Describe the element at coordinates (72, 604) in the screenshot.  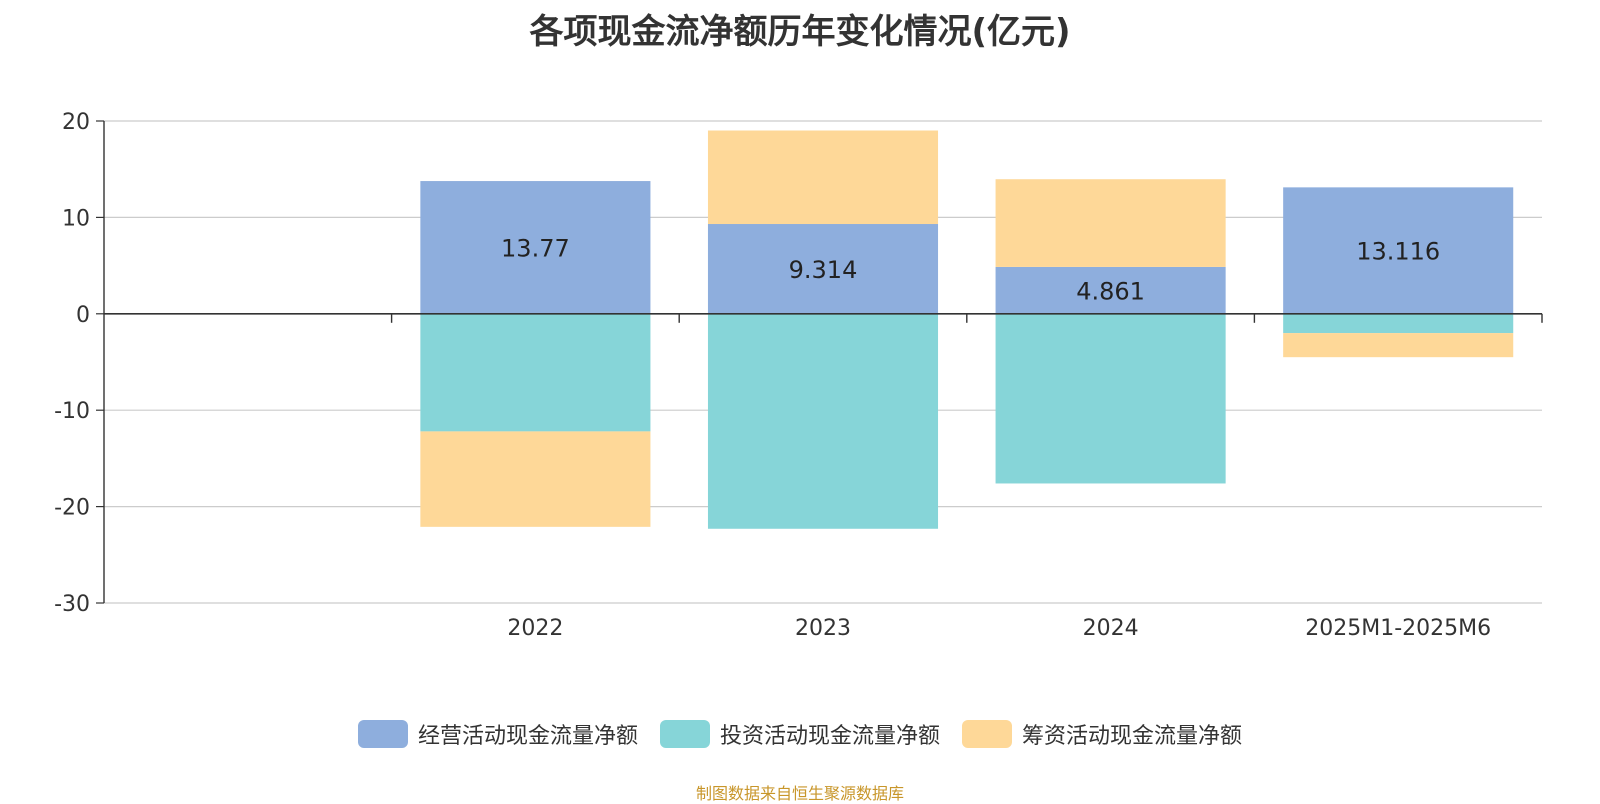
I see `y-tick-label: -30` at that location.